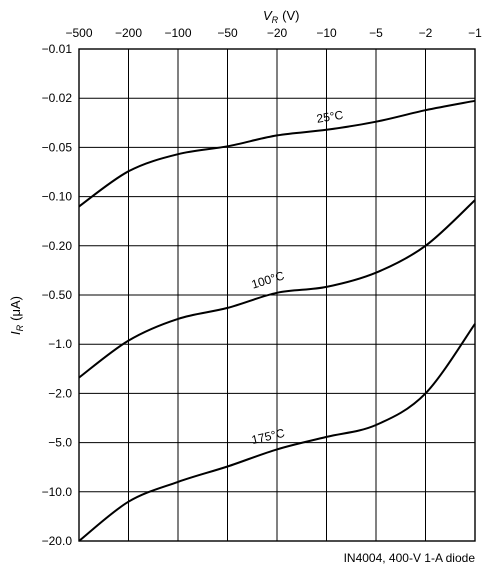  What do you see at coordinates (326, 33) in the screenshot?
I see `x-tick-label: −10` at bounding box center [326, 33].